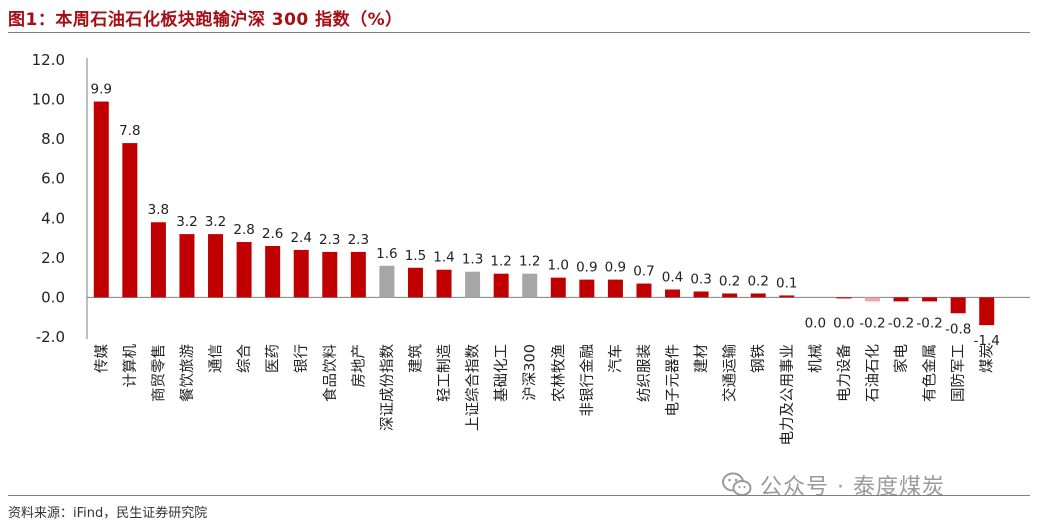 This screenshot has height=527, width=1037. What do you see at coordinates (272, 234) in the screenshot?
I see `data-label: 2.6` at bounding box center [272, 234].